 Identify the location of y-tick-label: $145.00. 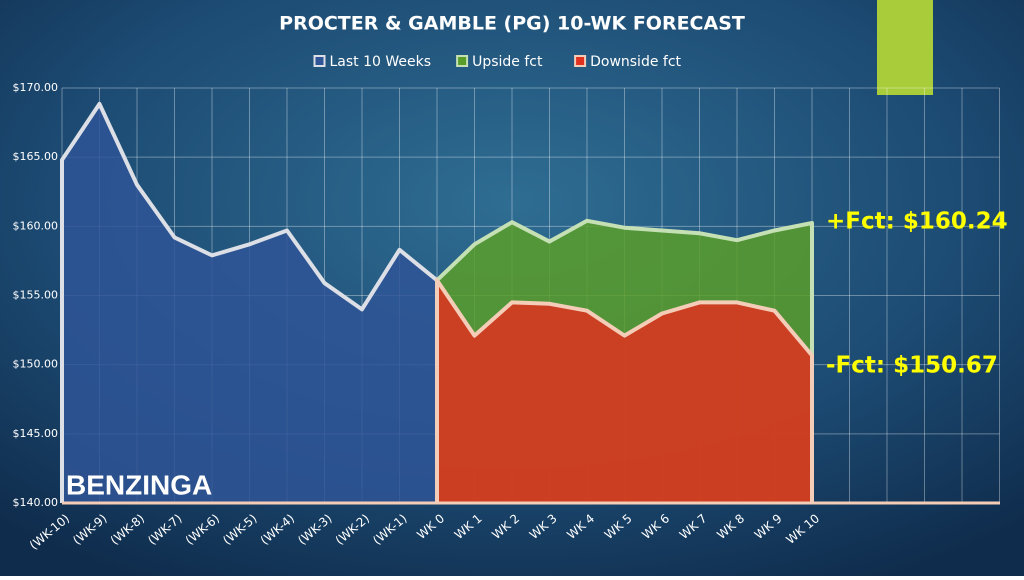
(36, 433).